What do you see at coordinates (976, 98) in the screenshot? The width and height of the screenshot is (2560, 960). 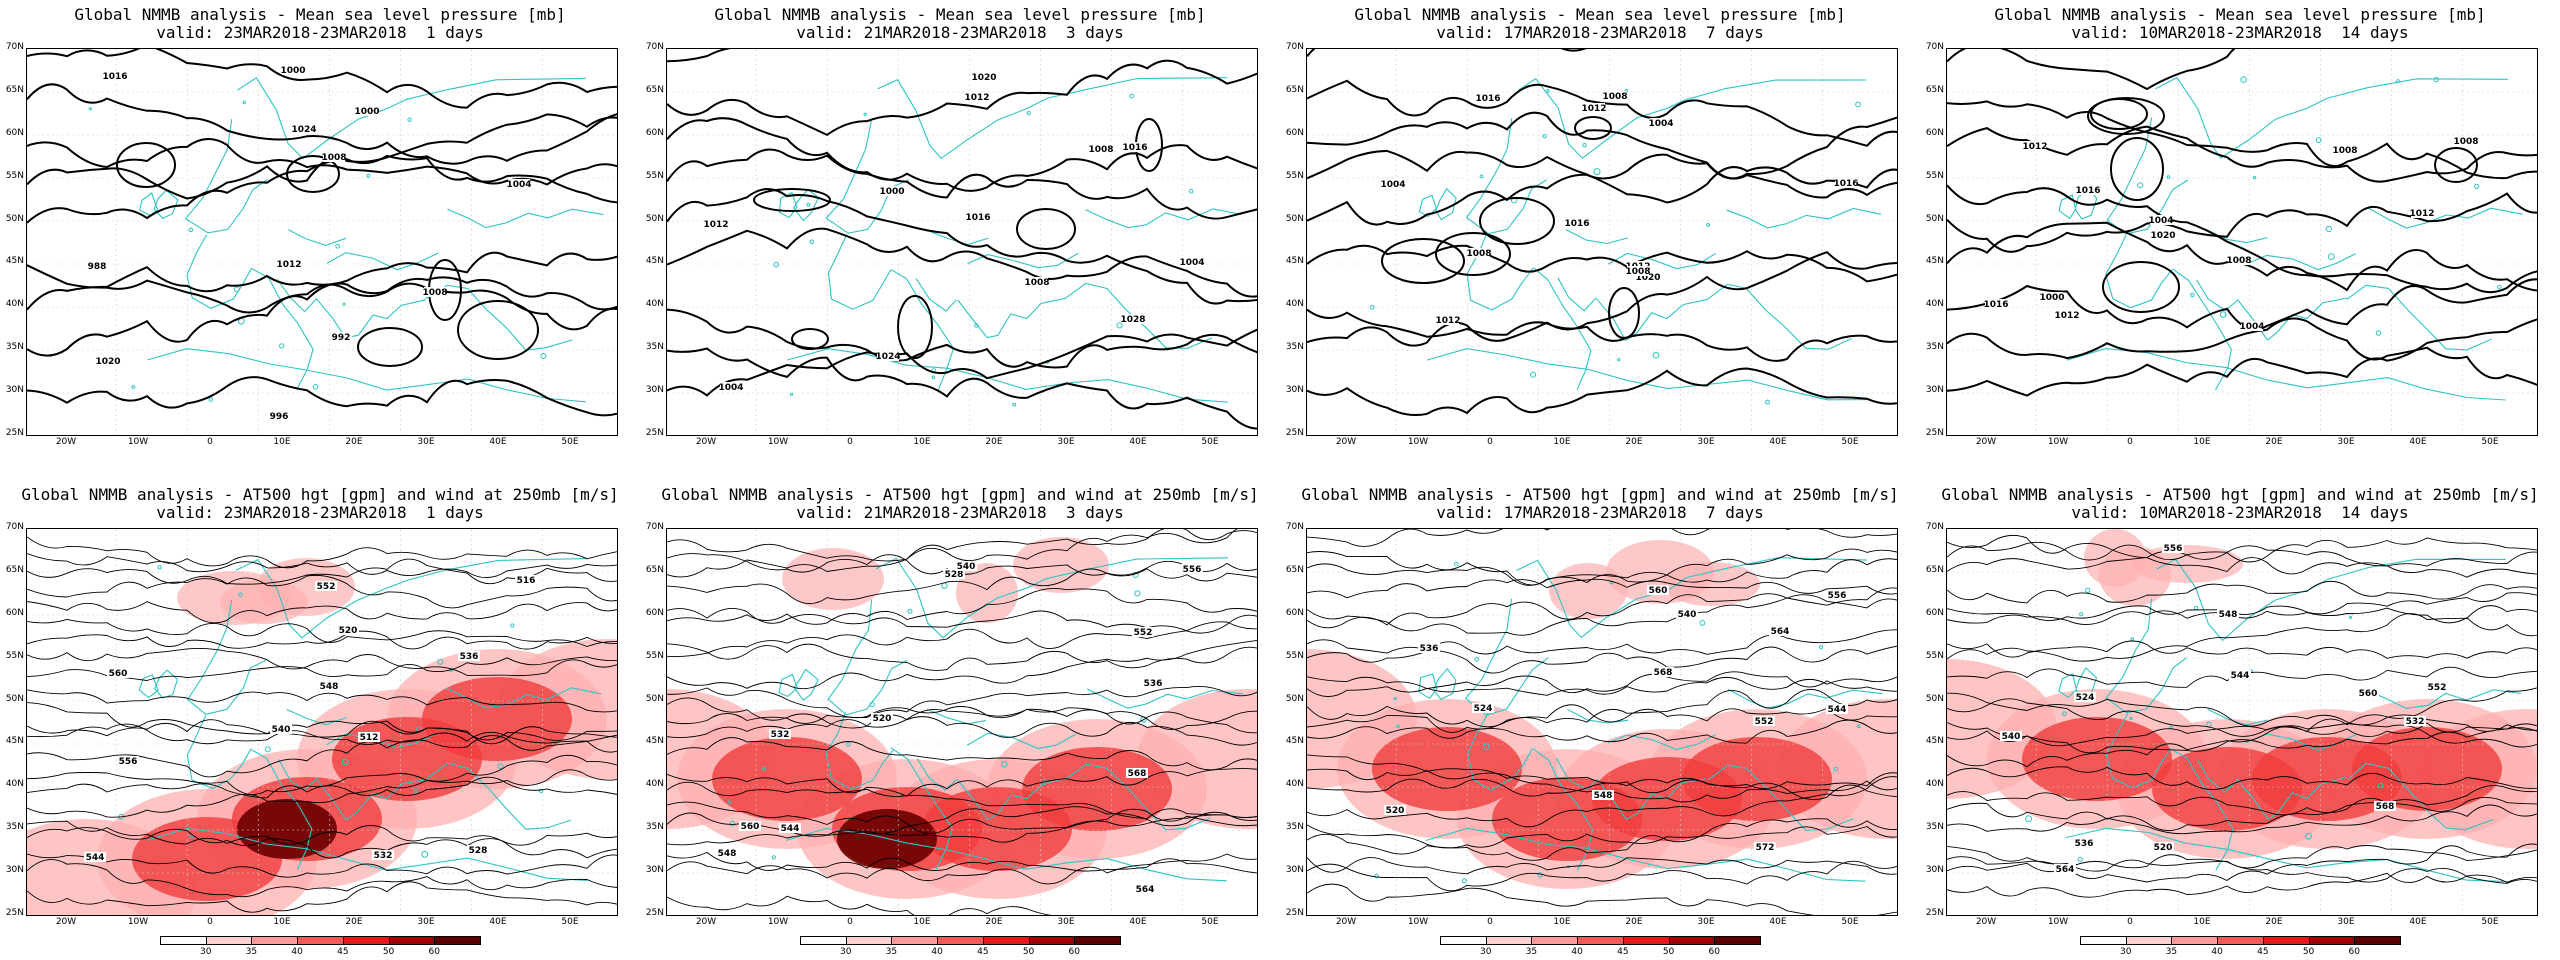 I see `contour-label: 1012` at bounding box center [976, 98].